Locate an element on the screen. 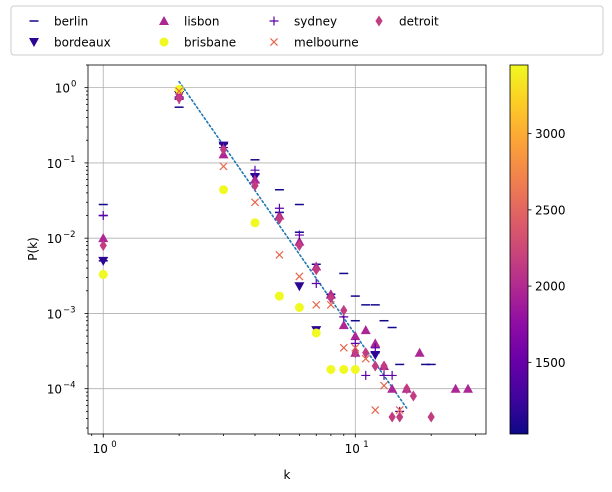  colorbar-fill is located at coordinates (519, 249).